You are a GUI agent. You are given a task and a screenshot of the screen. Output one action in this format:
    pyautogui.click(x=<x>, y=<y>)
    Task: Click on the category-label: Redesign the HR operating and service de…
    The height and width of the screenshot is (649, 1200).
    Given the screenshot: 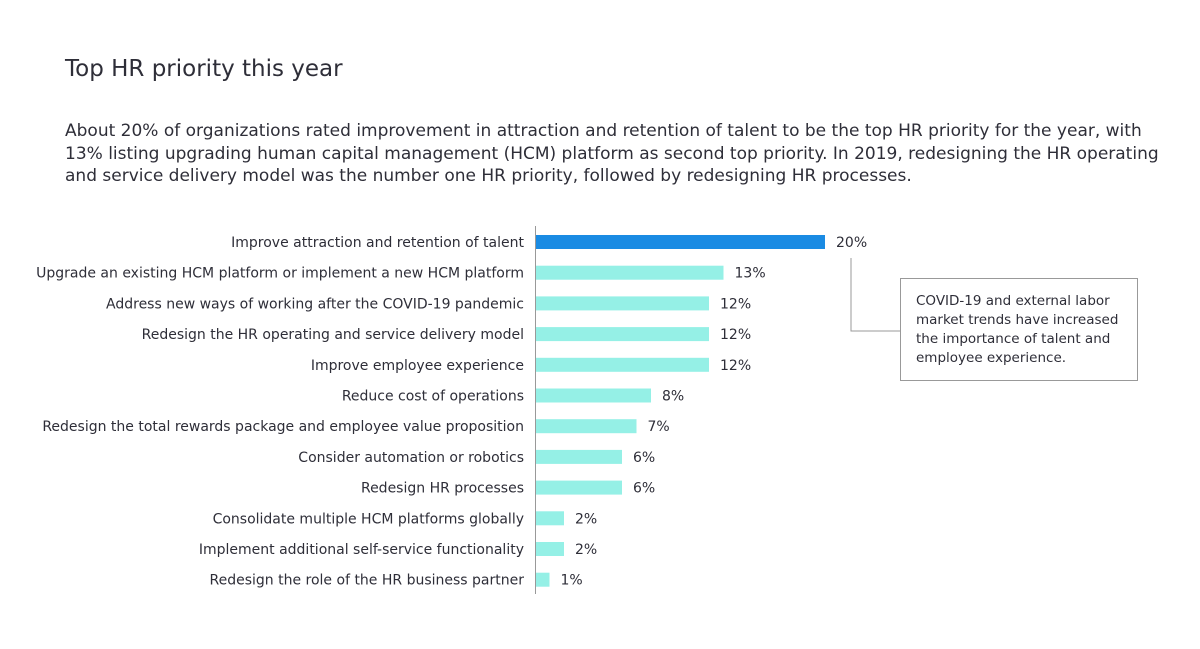 What is the action you would take?
    pyautogui.click(x=333, y=335)
    